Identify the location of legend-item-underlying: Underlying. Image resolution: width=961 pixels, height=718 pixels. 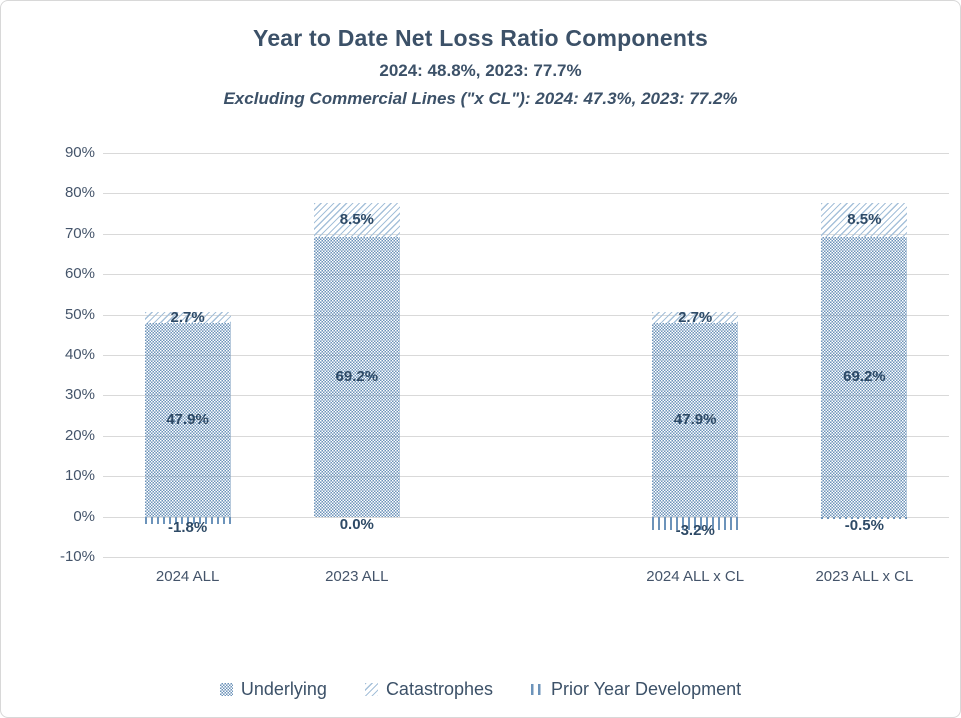
(273, 689).